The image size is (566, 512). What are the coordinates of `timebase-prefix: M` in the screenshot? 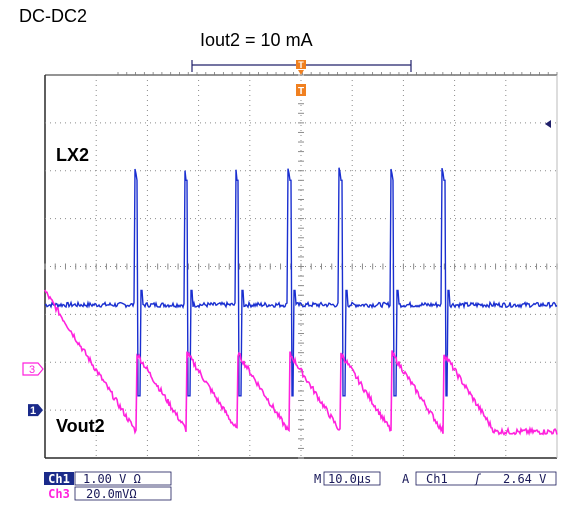 It's located at (317, 479).